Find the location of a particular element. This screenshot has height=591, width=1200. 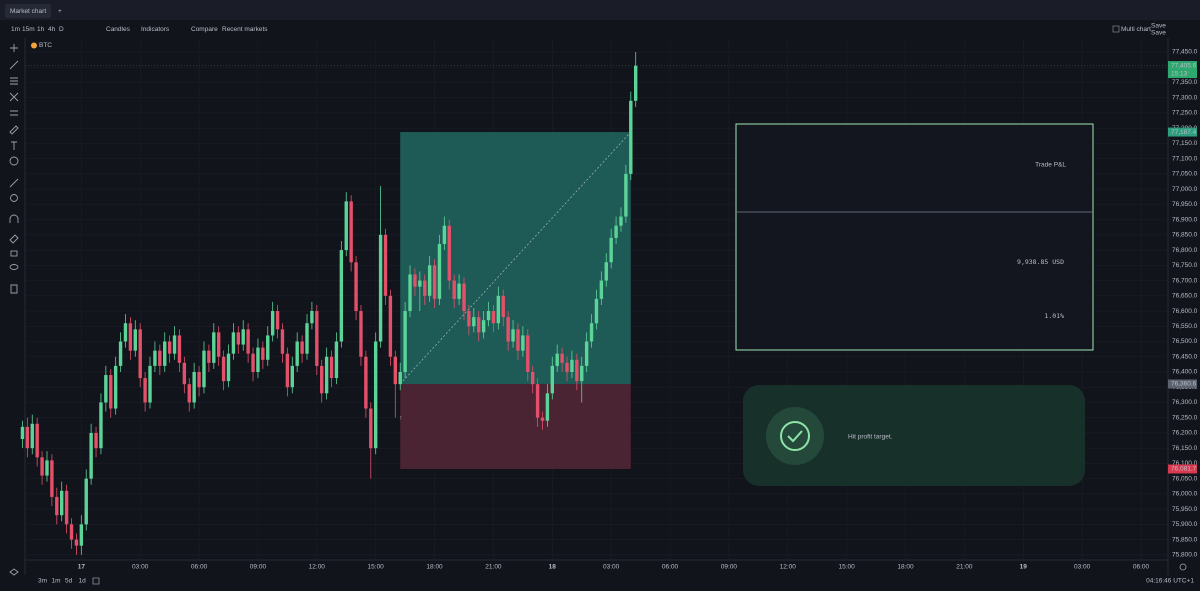

settings is located at coordinates (1183, 567).